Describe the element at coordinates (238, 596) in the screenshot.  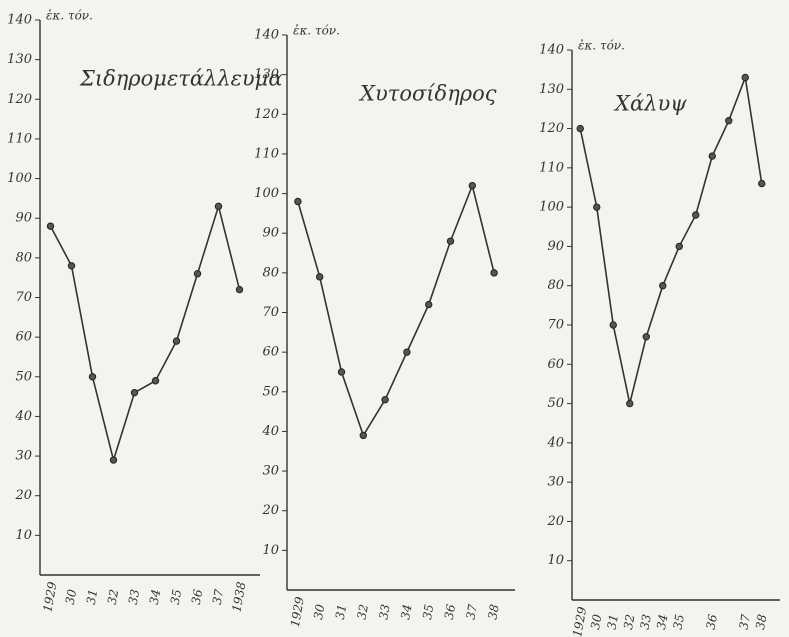
I see `x-tick-label: 1938` at that location.